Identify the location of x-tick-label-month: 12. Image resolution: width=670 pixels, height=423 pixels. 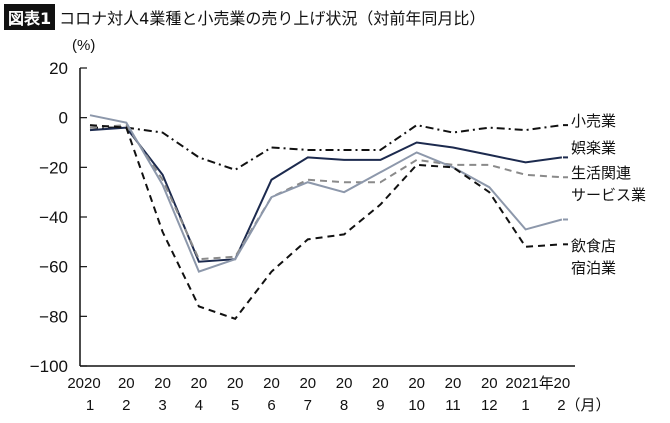
(489, 405).